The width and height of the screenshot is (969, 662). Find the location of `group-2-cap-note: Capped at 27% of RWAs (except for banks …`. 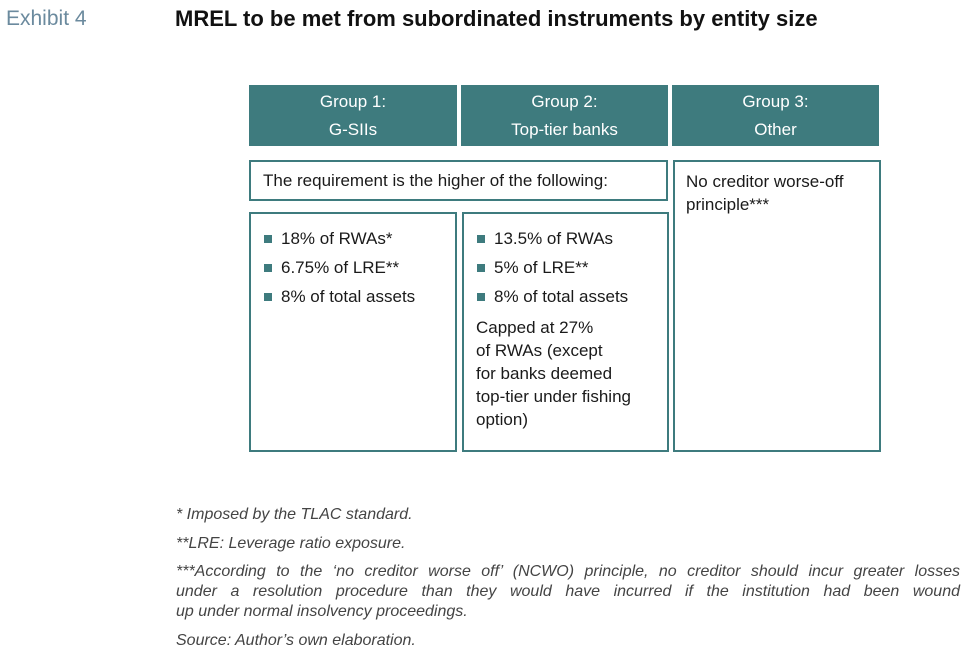

group-2-cap-note: Capped at 27% of RWAs (except for banks … is located at coordinates (553, 373).